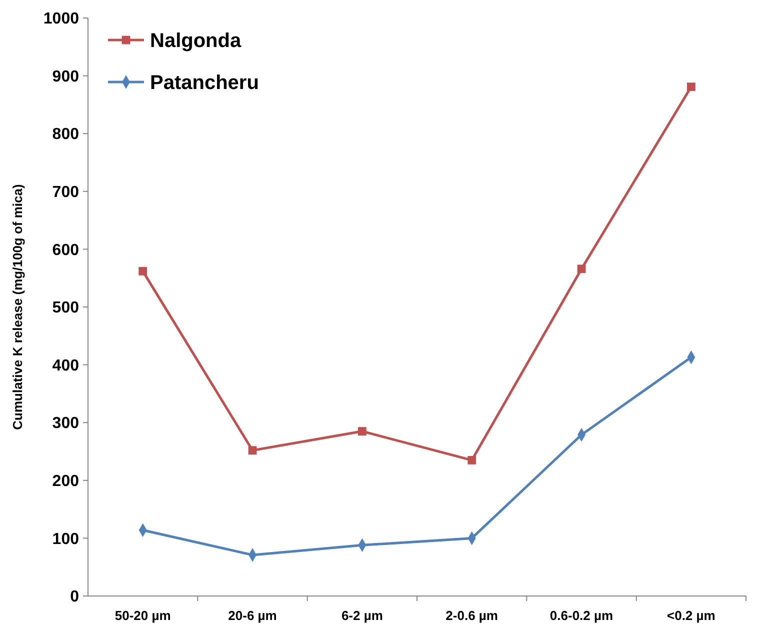  Describe the element at coordinates (66, 481) in the screenshot. I see `y-tick-label: 200` at that location.